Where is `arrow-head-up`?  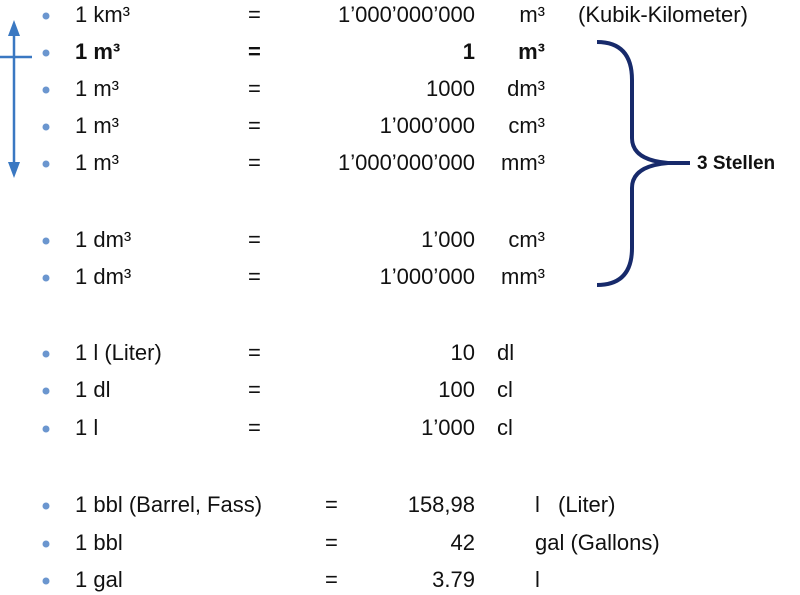
arrow-head-up is located at coordinates (14, 28).